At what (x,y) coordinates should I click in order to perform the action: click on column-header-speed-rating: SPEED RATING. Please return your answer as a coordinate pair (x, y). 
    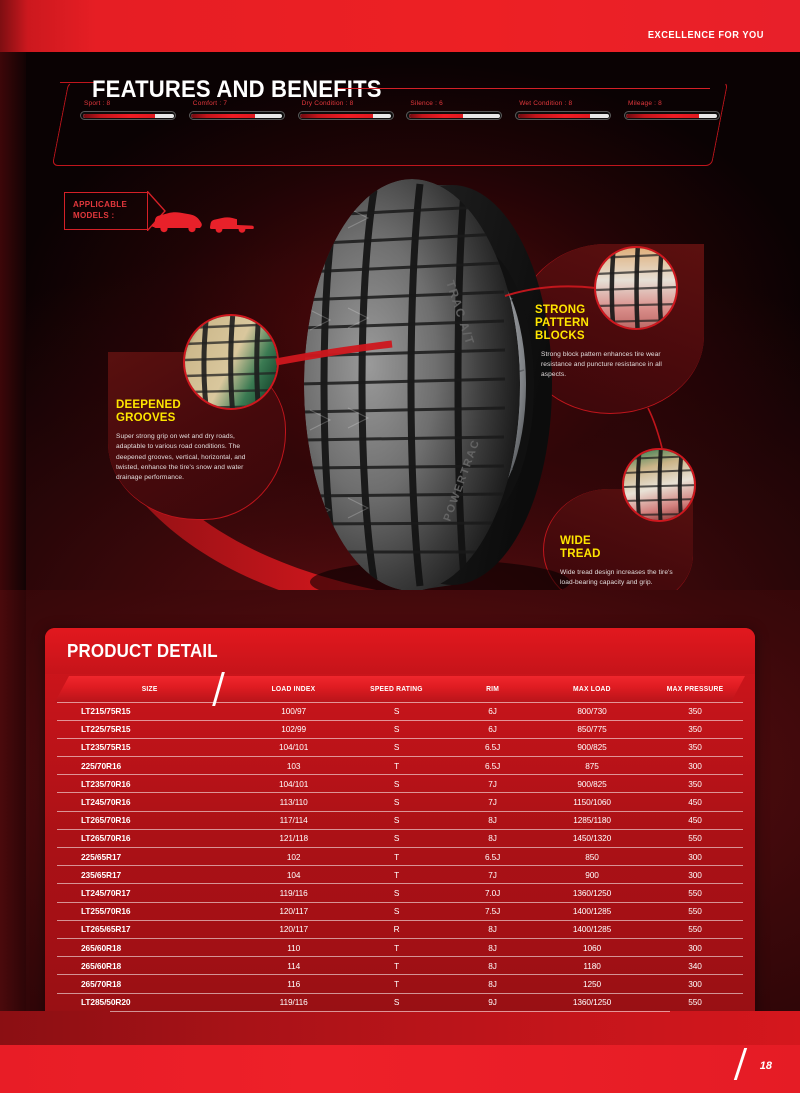
    Looking at the image, I should click on (396, 689).